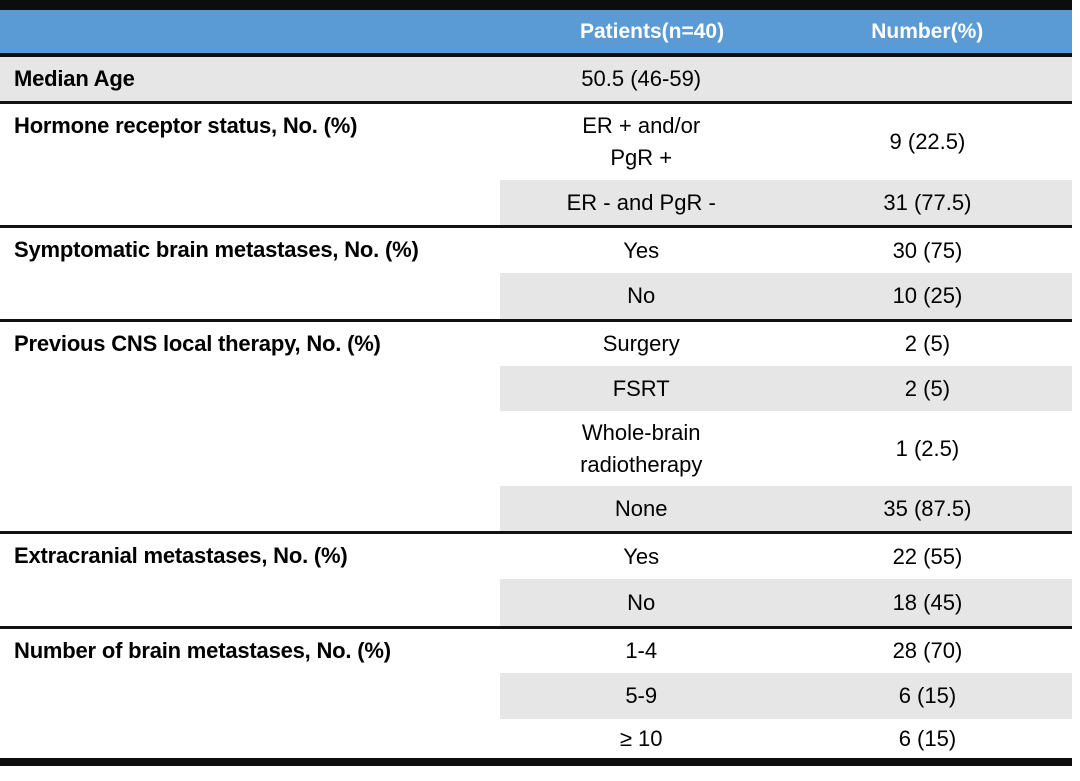  What do you see at coordinates (927, 448) in the screenshot?
I see `number-cell: 1 (2.5)` at bounding box center [927, 448].